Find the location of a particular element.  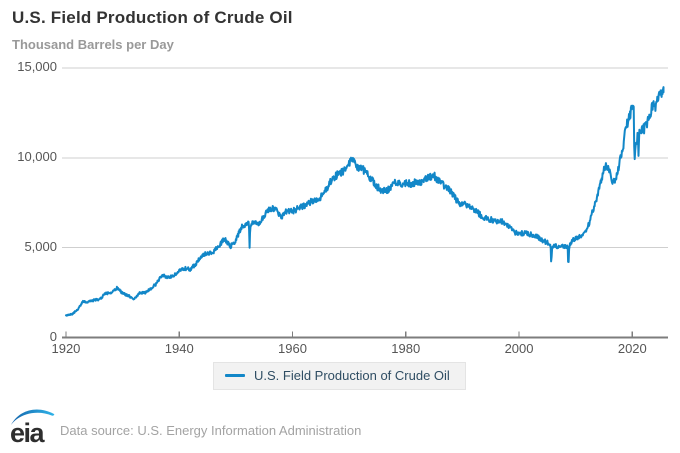

chart-title: U.S. Field Production of Crude Oil is located at coordinates (152, 17).